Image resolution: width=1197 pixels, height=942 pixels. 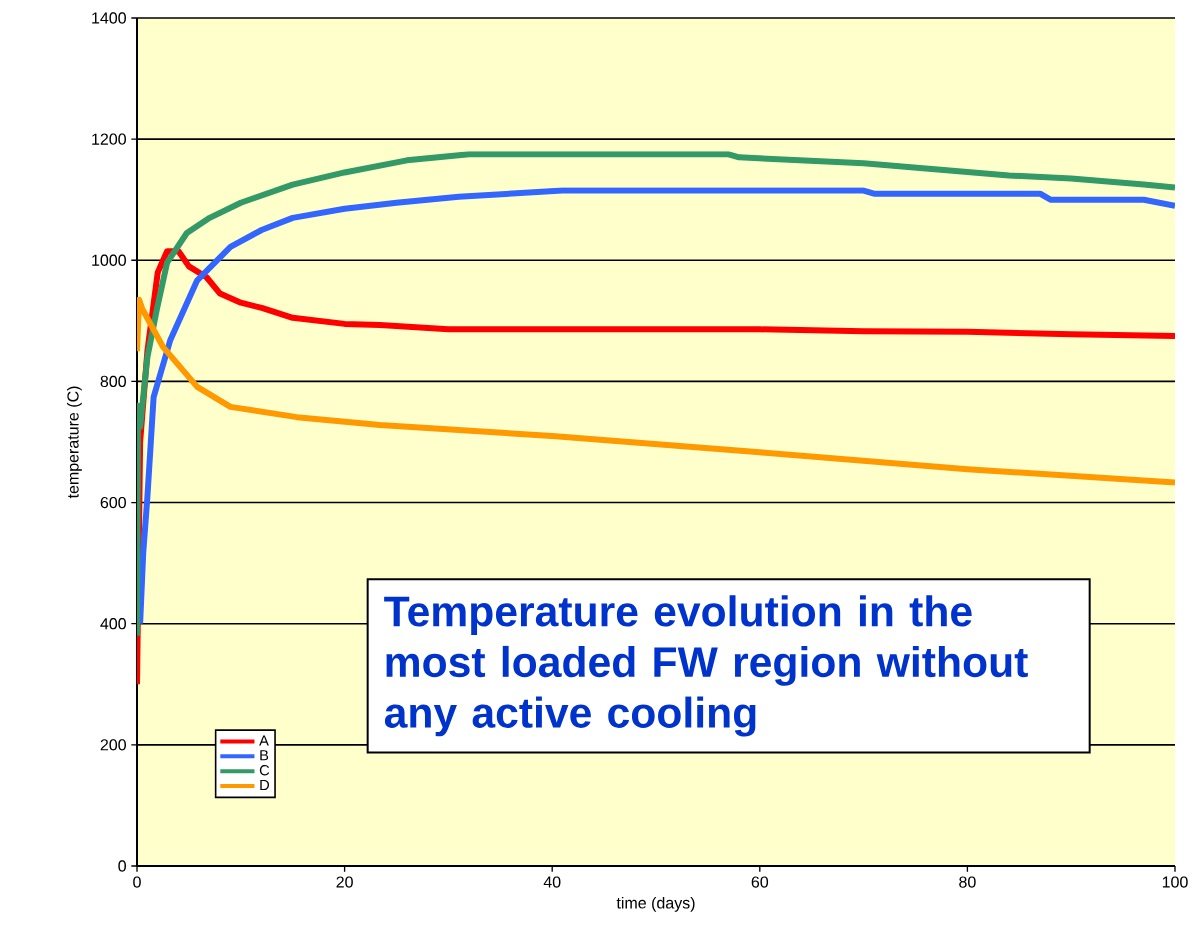 I want to click on y-tick-label: 1200, so click(x=109, y=139).